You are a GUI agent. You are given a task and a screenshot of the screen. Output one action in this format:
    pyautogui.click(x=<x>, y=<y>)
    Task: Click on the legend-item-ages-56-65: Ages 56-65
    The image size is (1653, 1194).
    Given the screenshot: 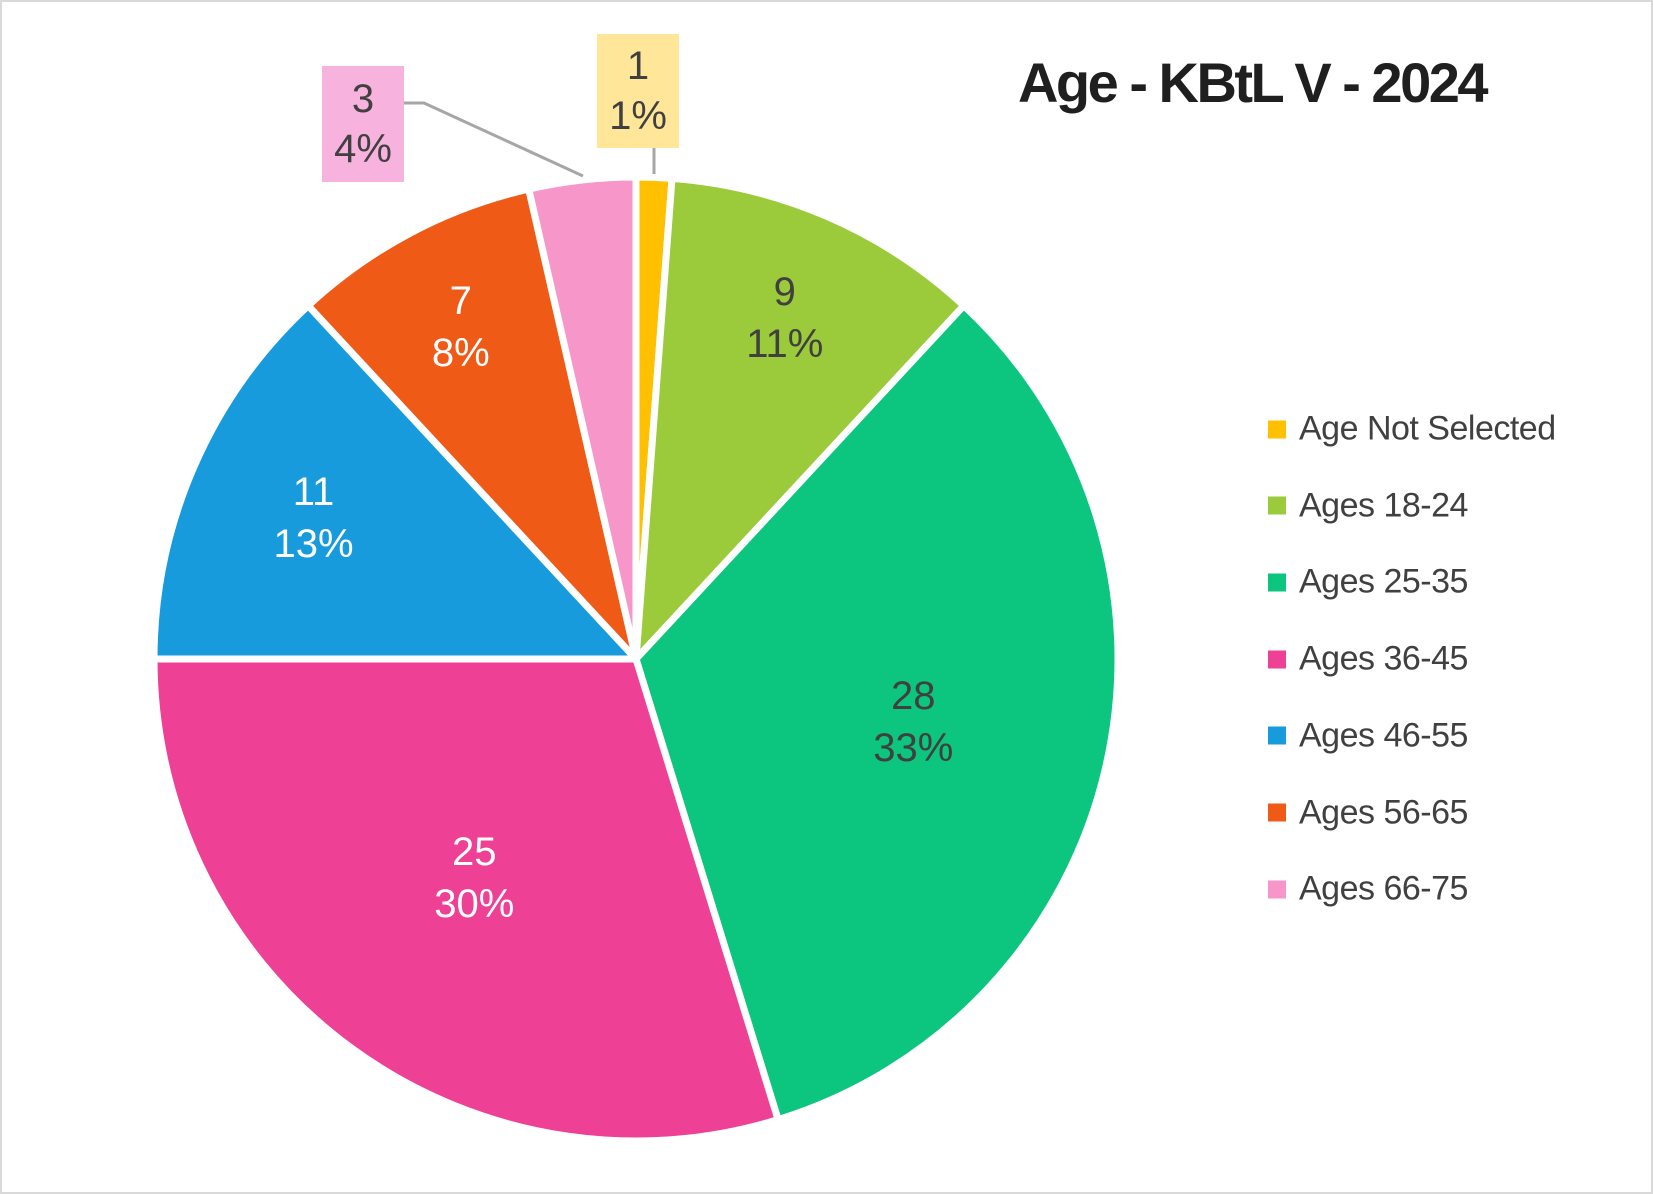 What is the action you would take?
    pyautogui.click(x=1368, y=812)
    